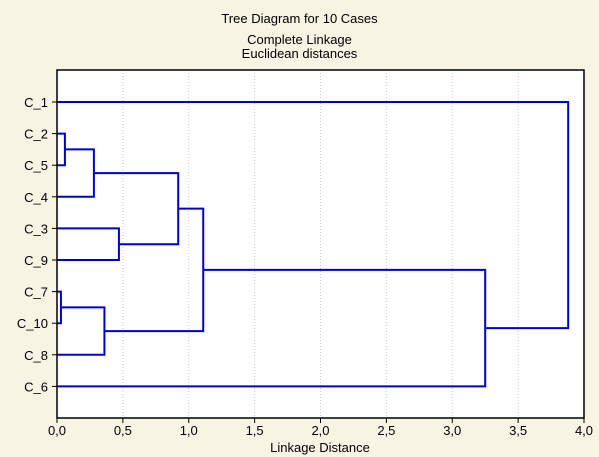 Image resolution: width=599 pixels, height=457 pixels. What do you see at coordinates (299, 39) in the screenshot?
I see `chart-subtitle-line-1: Complete Linkage` at bounding box center [299, 39].